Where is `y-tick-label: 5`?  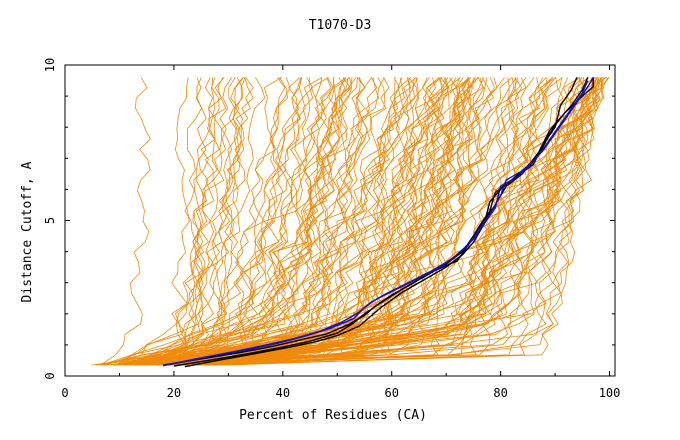 y-tick-label: 5 is located at coordinates (50, 220).